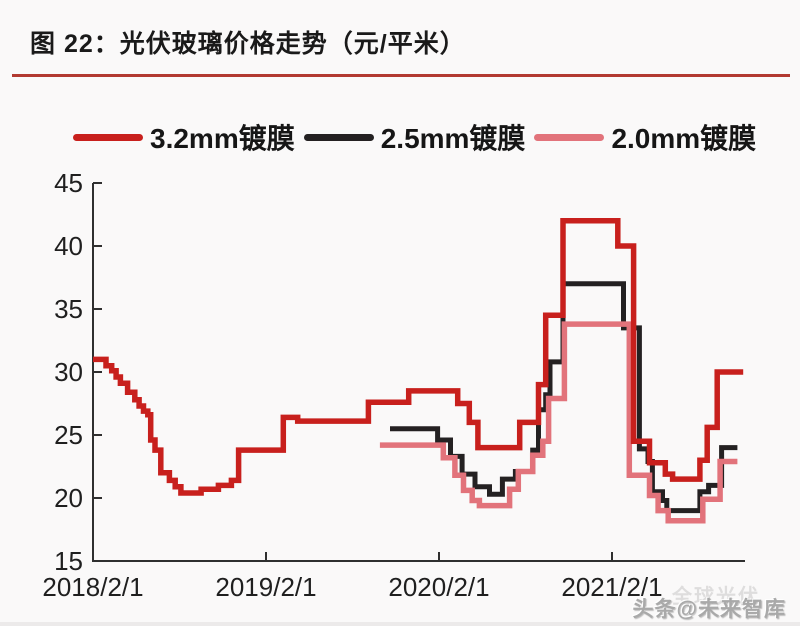 The height and width of the screenshot is (626, 800). What do you see at coordinates (684, 138) in the screenshot?
I see `legend-label-2.0mm: 2.0mm镀膜` at bounding box center [684, 138].